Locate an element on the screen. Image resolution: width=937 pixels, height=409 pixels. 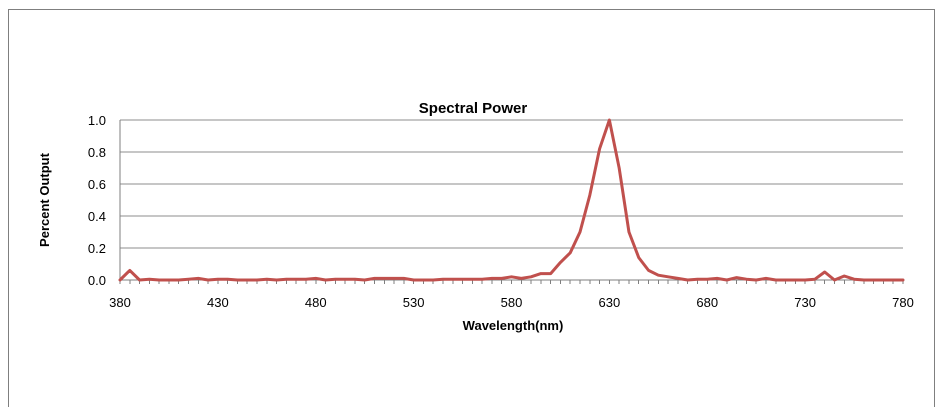
chart-title: Spectral Power is located at coordinates (473, 108).